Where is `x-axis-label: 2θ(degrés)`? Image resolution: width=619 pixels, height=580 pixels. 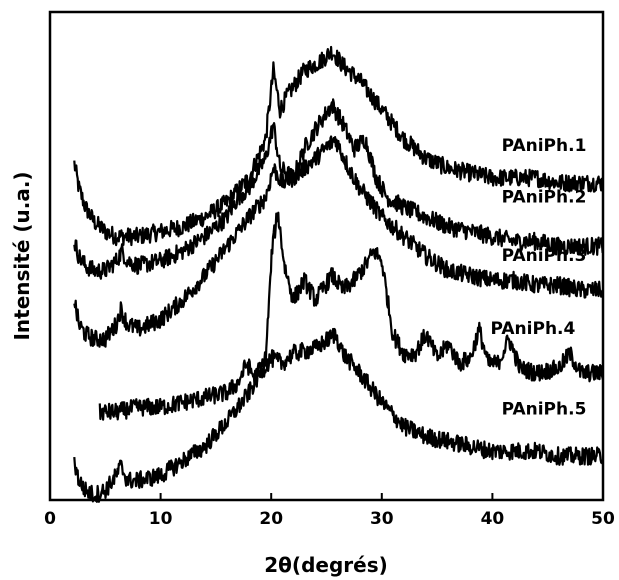
x-axis-label: 2θ(degrés) is located at coordinates (325, 565).